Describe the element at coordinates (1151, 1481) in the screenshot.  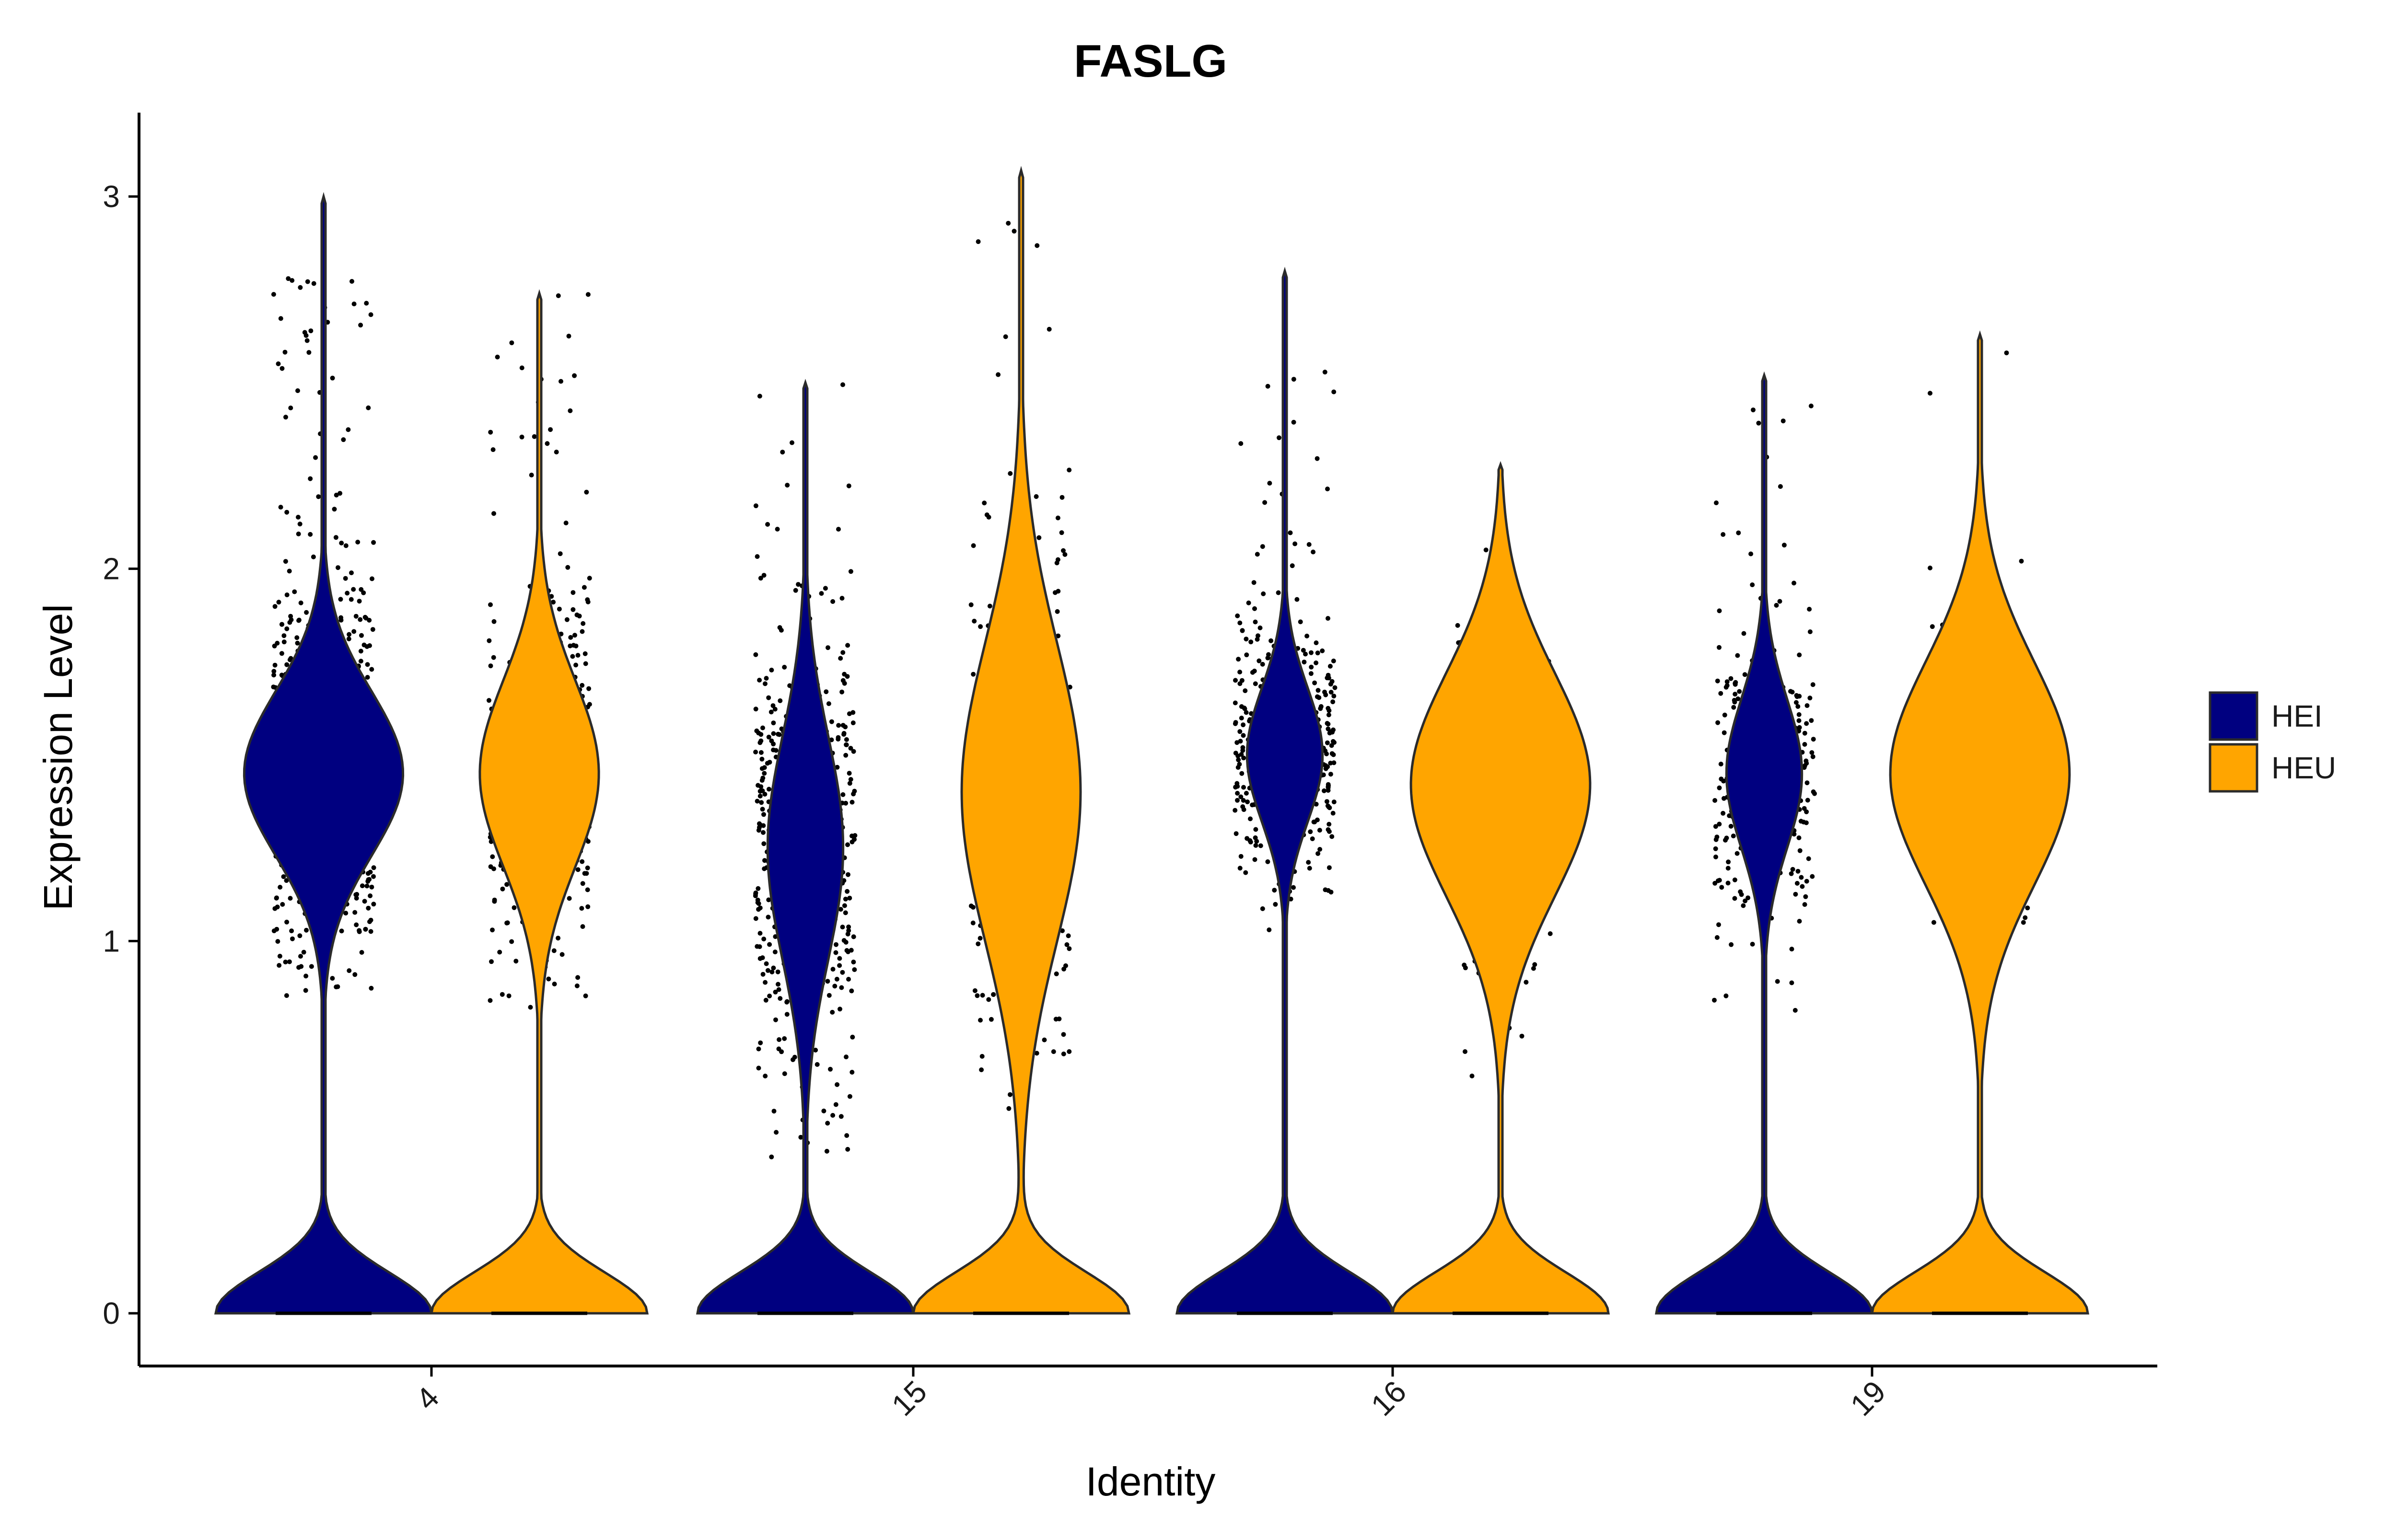
I see `x-axis-title: Identity` at that location.